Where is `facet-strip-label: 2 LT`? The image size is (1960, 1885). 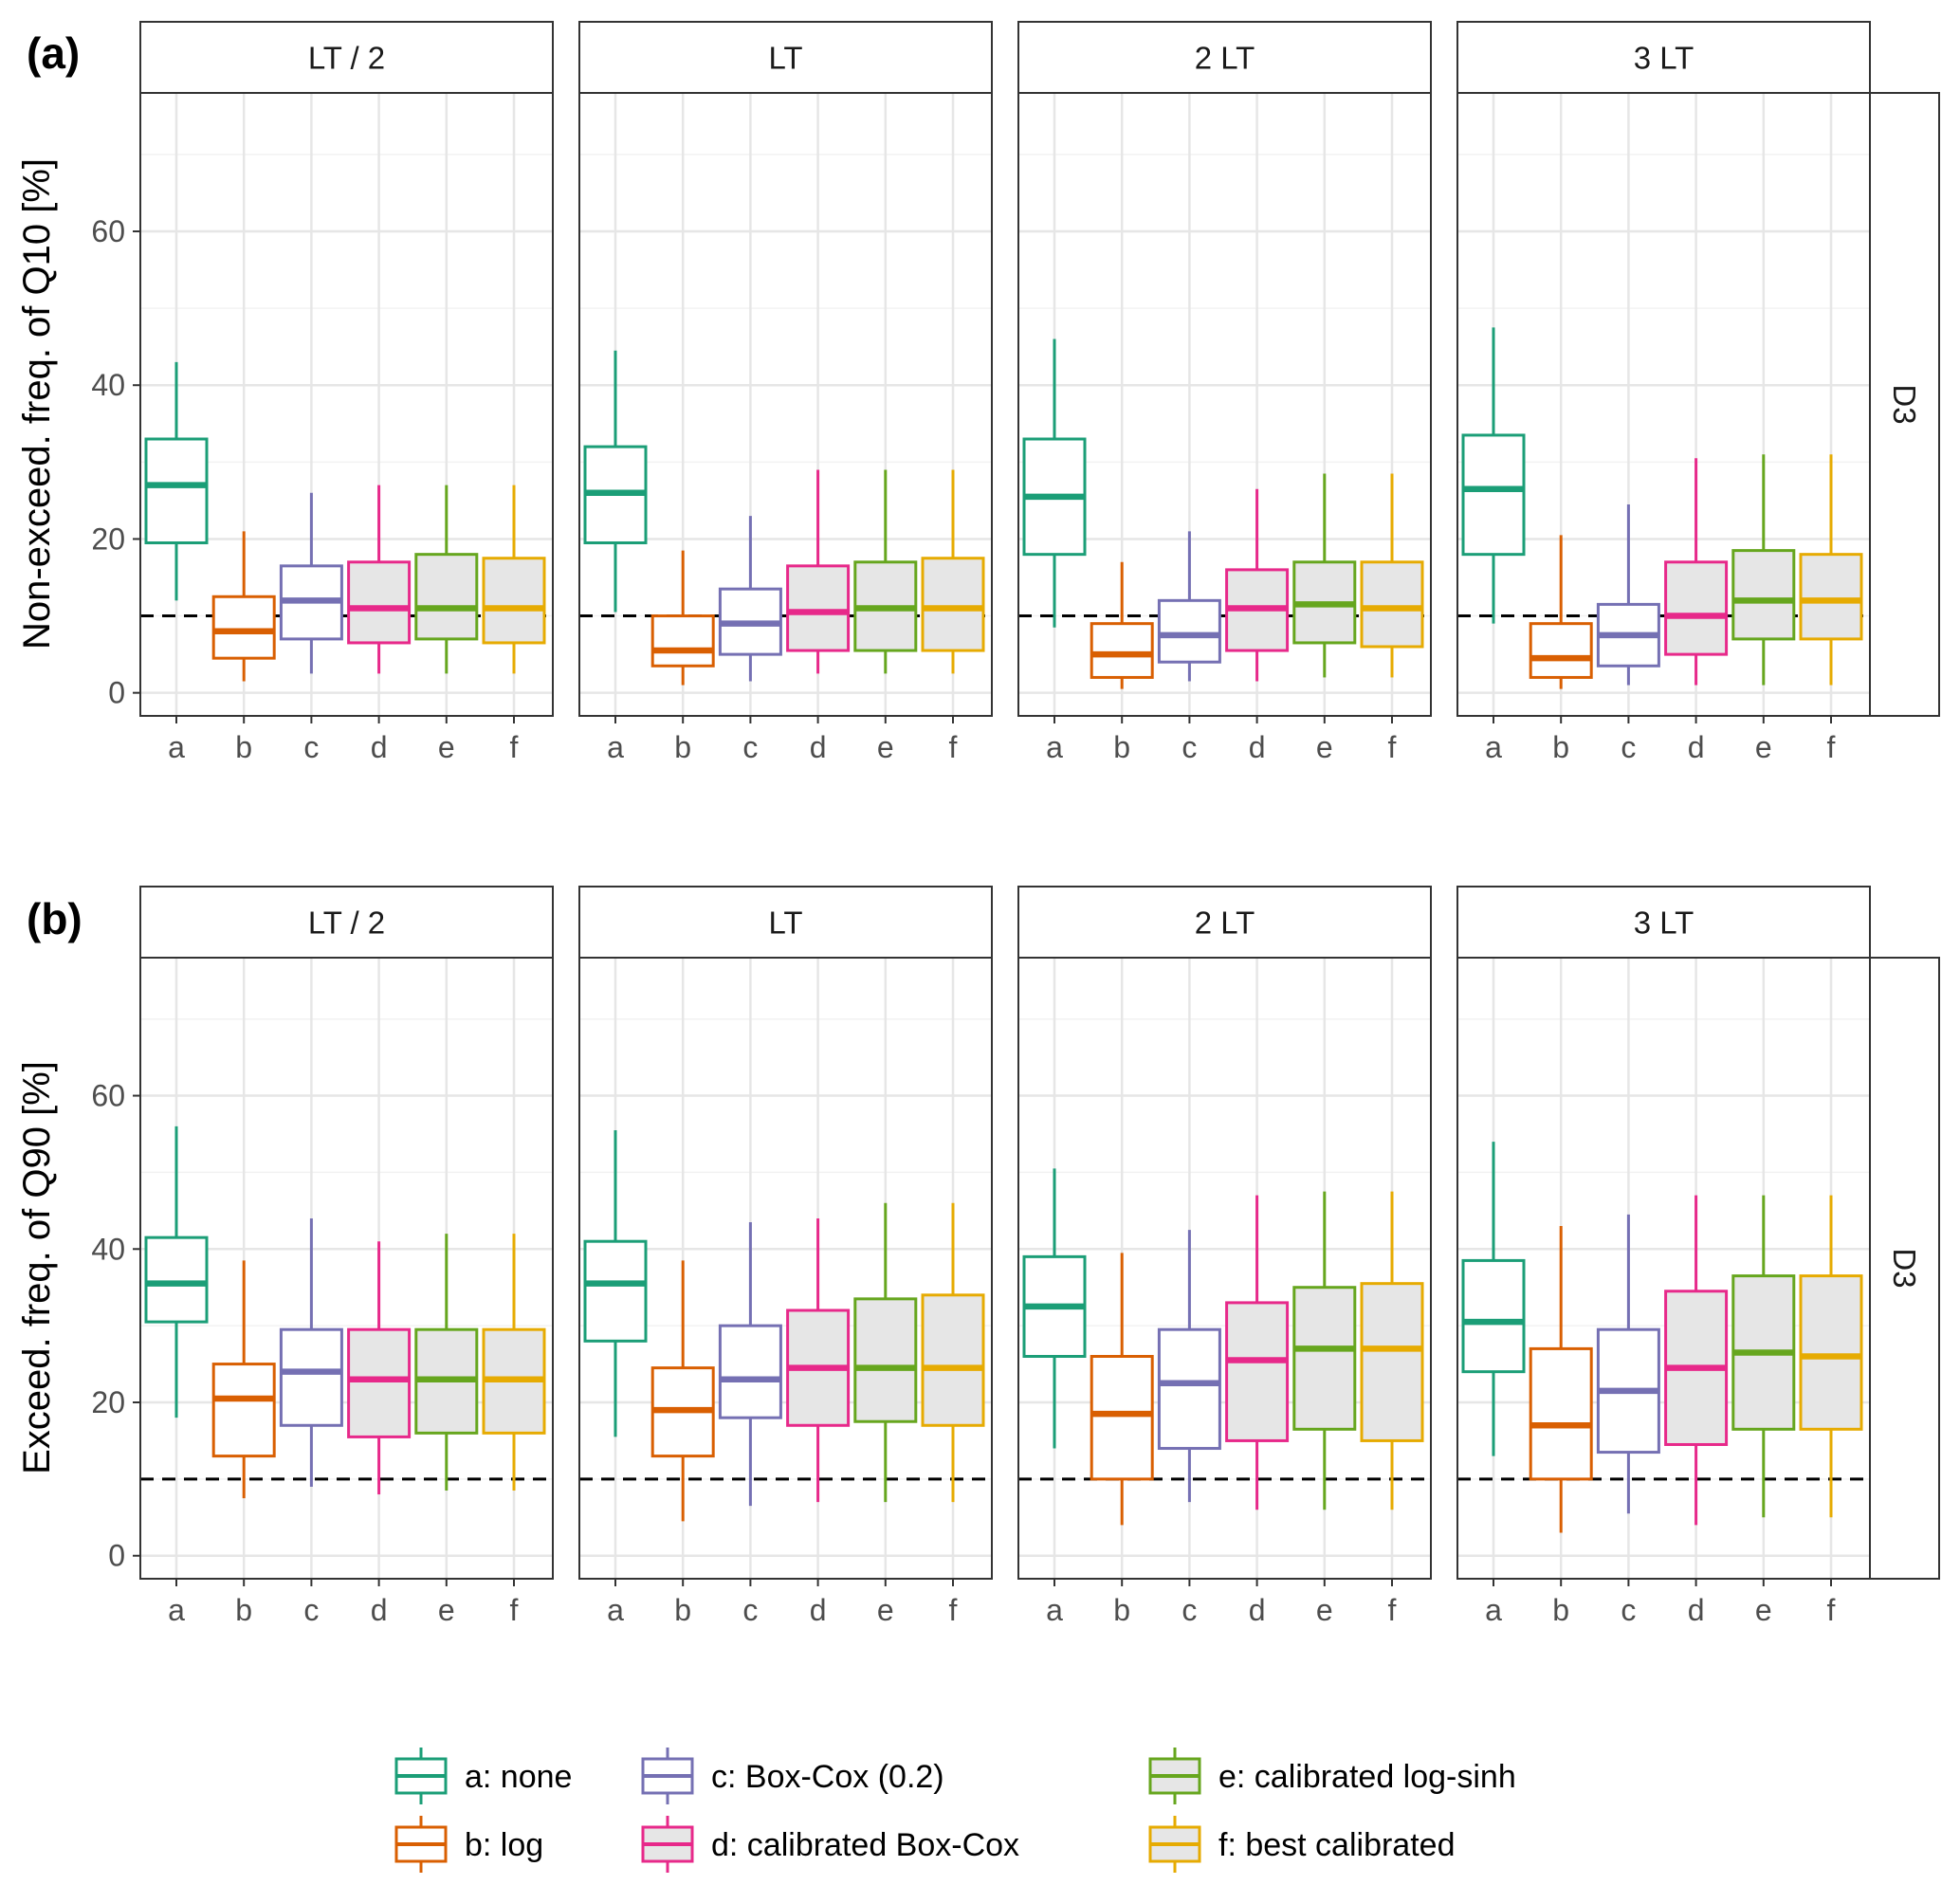
facet-strip-label: 2 LT is located at coordinates (1225, 923).